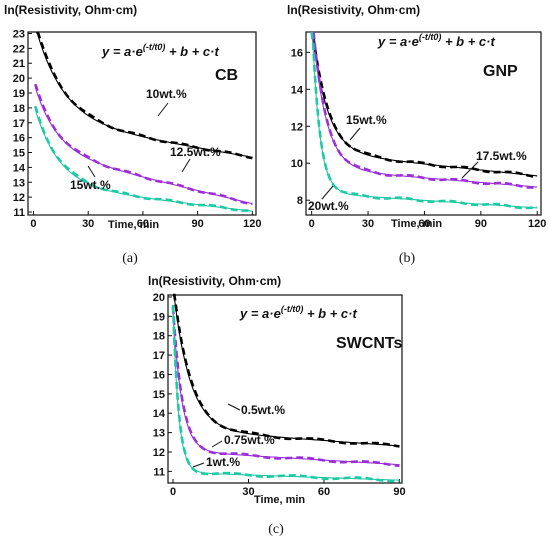 The width and height of the screenshot is (550, 540). Describe the element at coordinates (166, 94) in the screenshot. I see `series-label-a-0: 10wt.%` at that location.